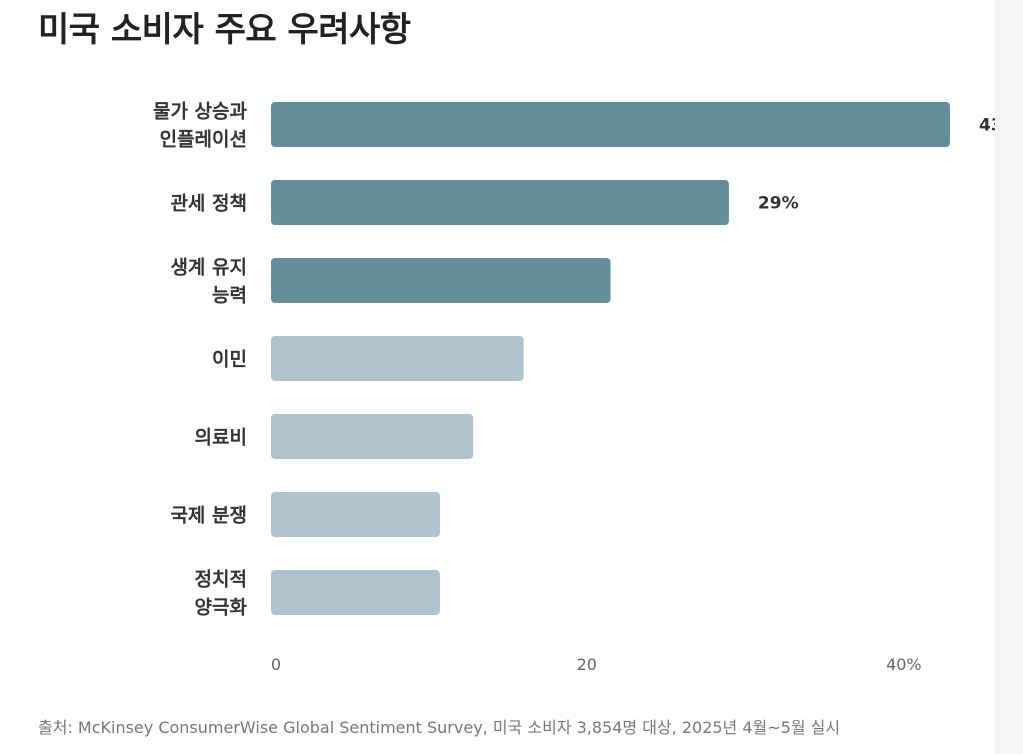 Image resolution: width=1023 pixels, height=754 pixels. Describe the element at coordinates (229, 296) in the screenshot. I see `category-label: 능력` at that location.